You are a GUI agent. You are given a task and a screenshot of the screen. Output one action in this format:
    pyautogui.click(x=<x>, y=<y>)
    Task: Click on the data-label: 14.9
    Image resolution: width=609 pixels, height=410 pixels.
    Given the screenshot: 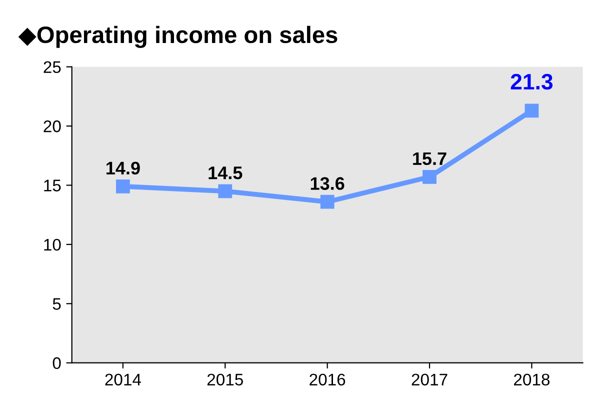 What is the action you would take?
    pyautogui.click(x=123, y=168)
    